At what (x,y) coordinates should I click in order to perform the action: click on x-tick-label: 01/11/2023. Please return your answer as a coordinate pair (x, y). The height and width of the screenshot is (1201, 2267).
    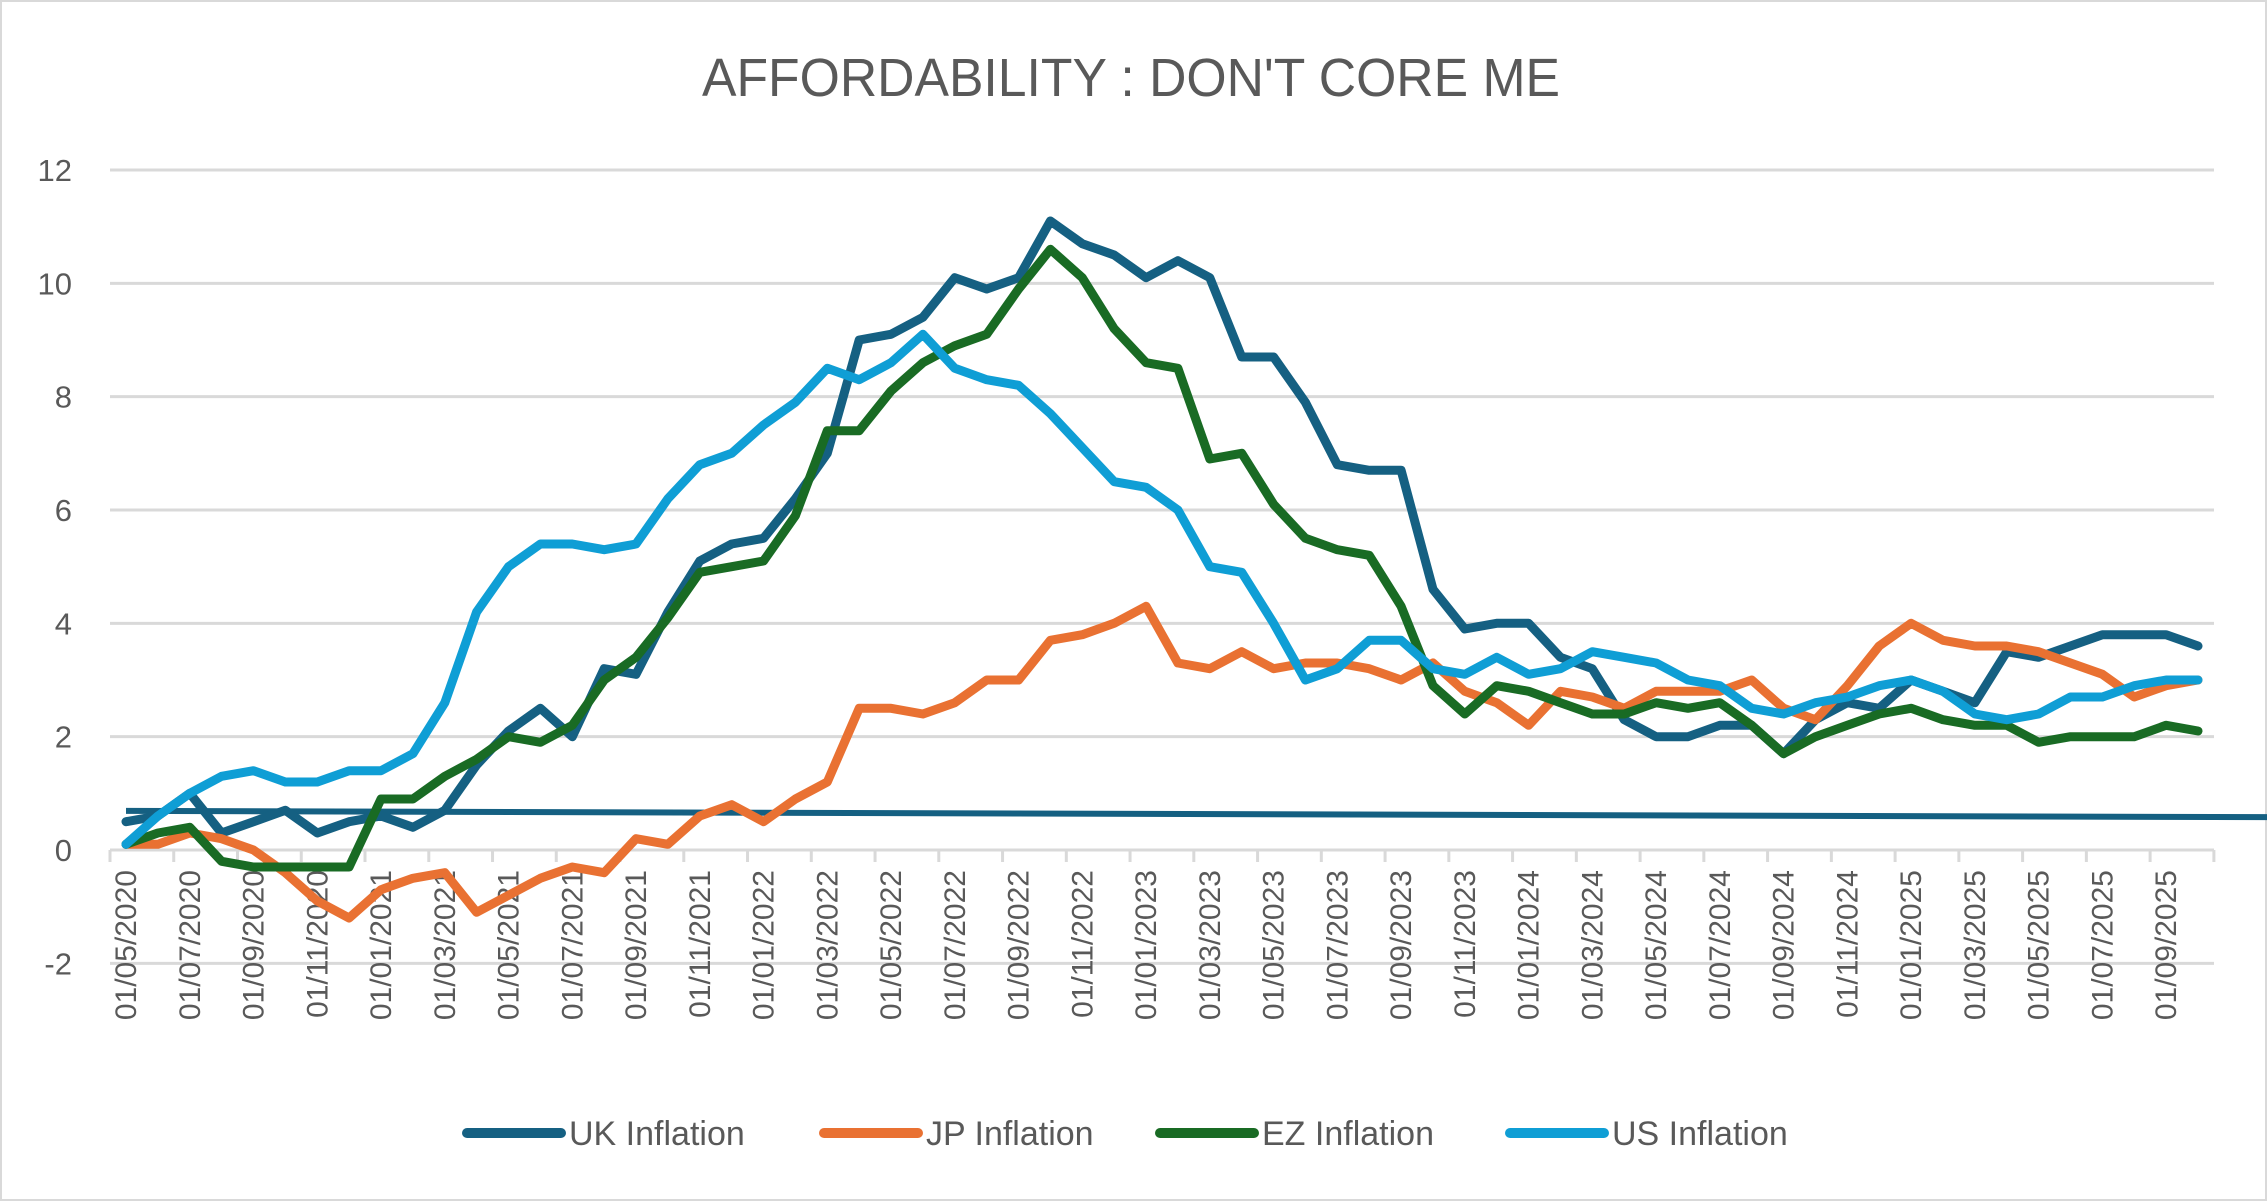
    Looking at the image, I should click on (1465, 944).